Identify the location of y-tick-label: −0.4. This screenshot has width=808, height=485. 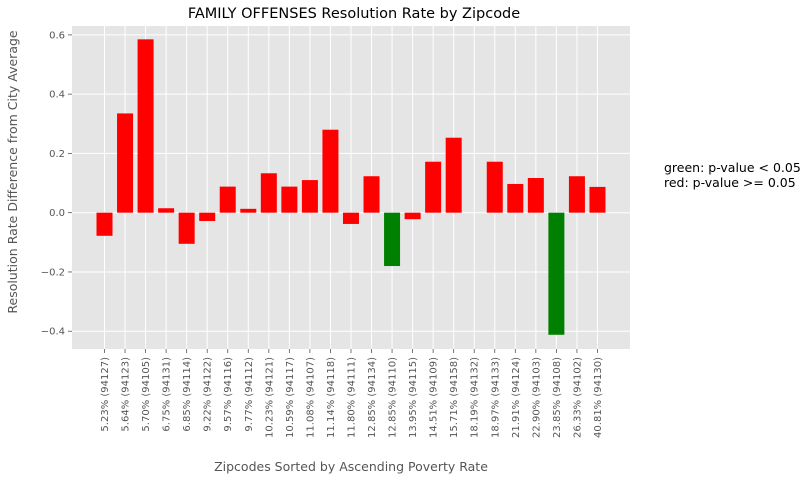
(53, 332).